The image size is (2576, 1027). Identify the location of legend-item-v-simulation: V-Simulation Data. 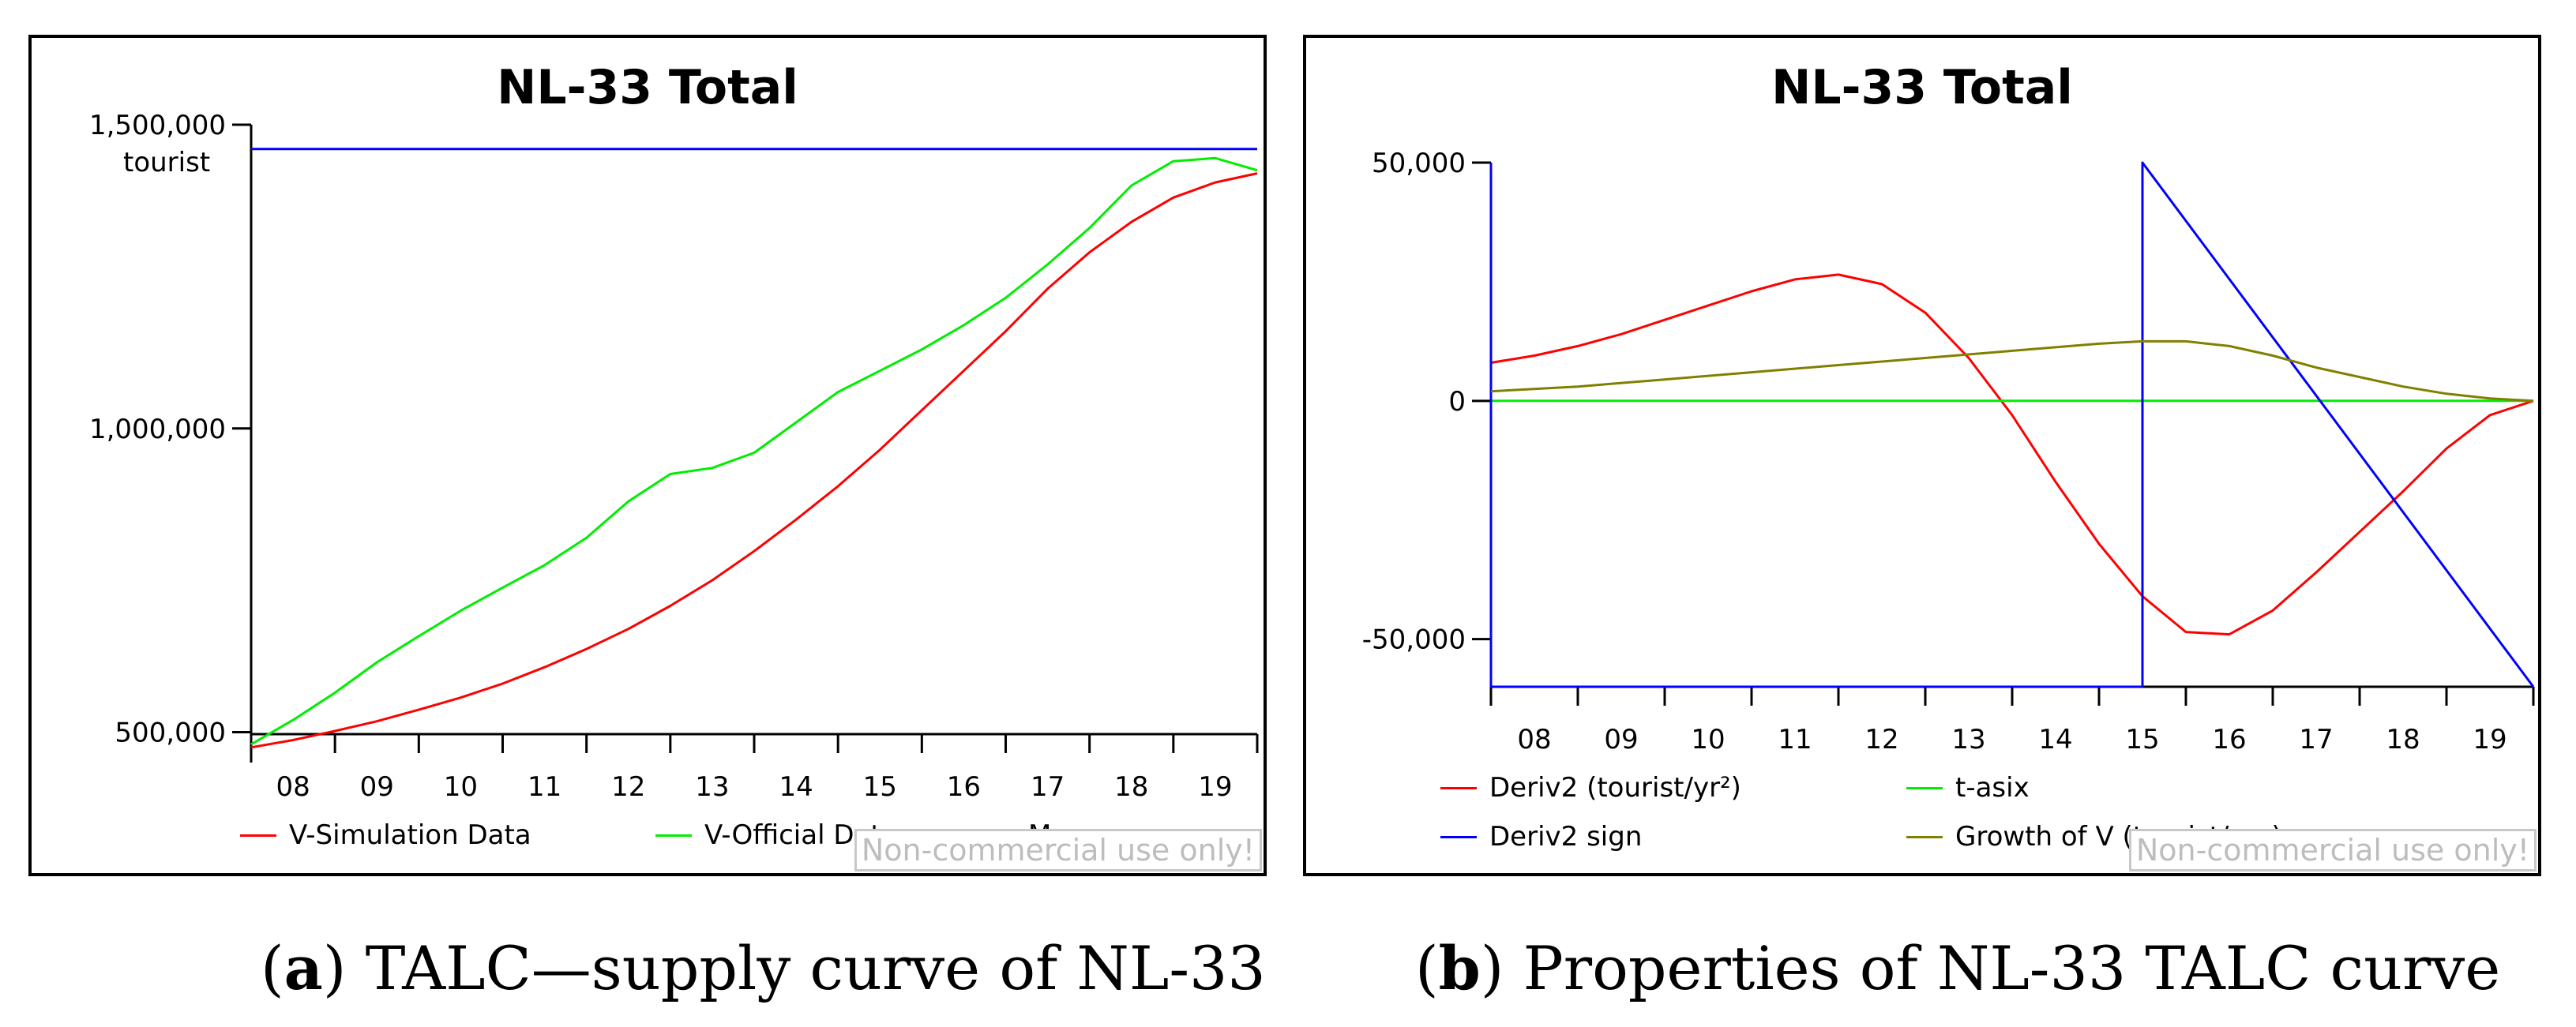
(385, 835).